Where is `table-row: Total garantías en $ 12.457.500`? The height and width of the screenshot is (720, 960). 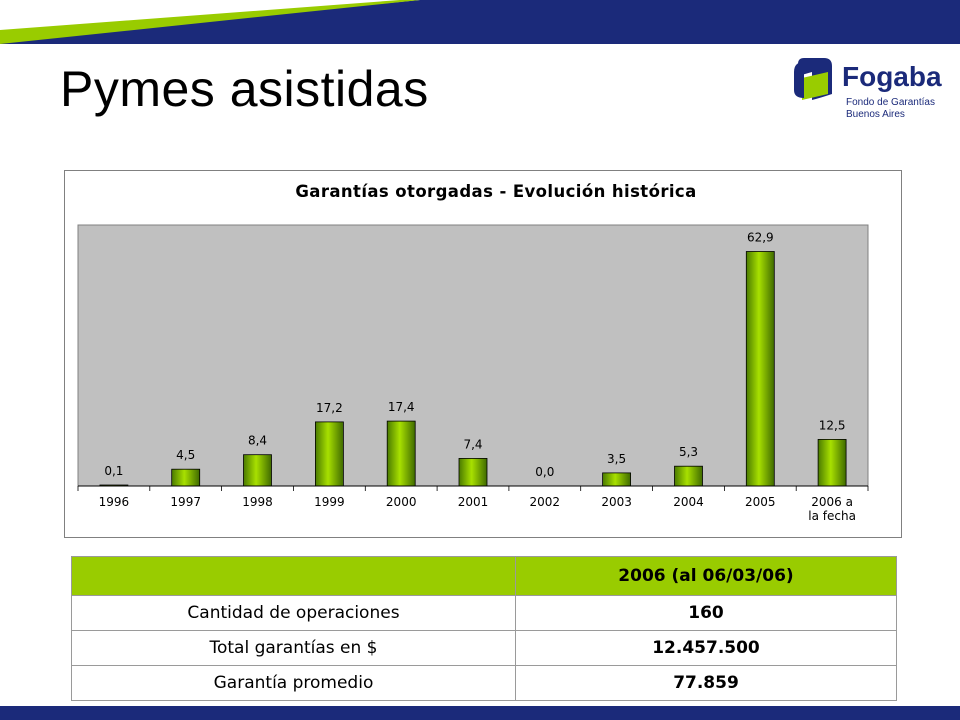 table-row: Total garantías en $ 12.457.500 is located at coordinates (484, 648).